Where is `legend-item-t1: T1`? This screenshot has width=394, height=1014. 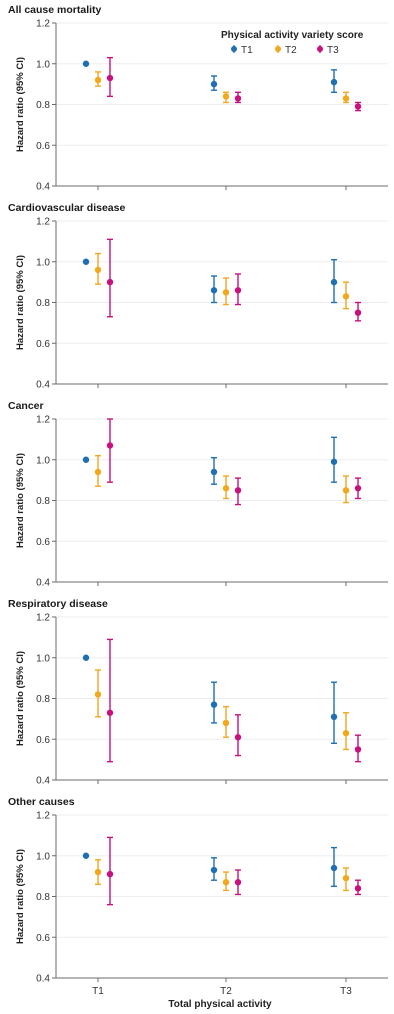 legend-item-t1: T1 is located at coordinates (242, 50).